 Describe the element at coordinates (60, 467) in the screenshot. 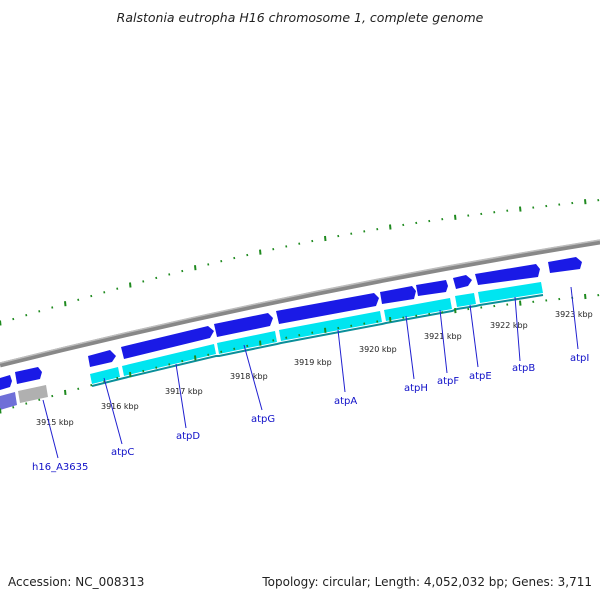

I see `gene-label-h16-a3635: h16_A3635` at that location.